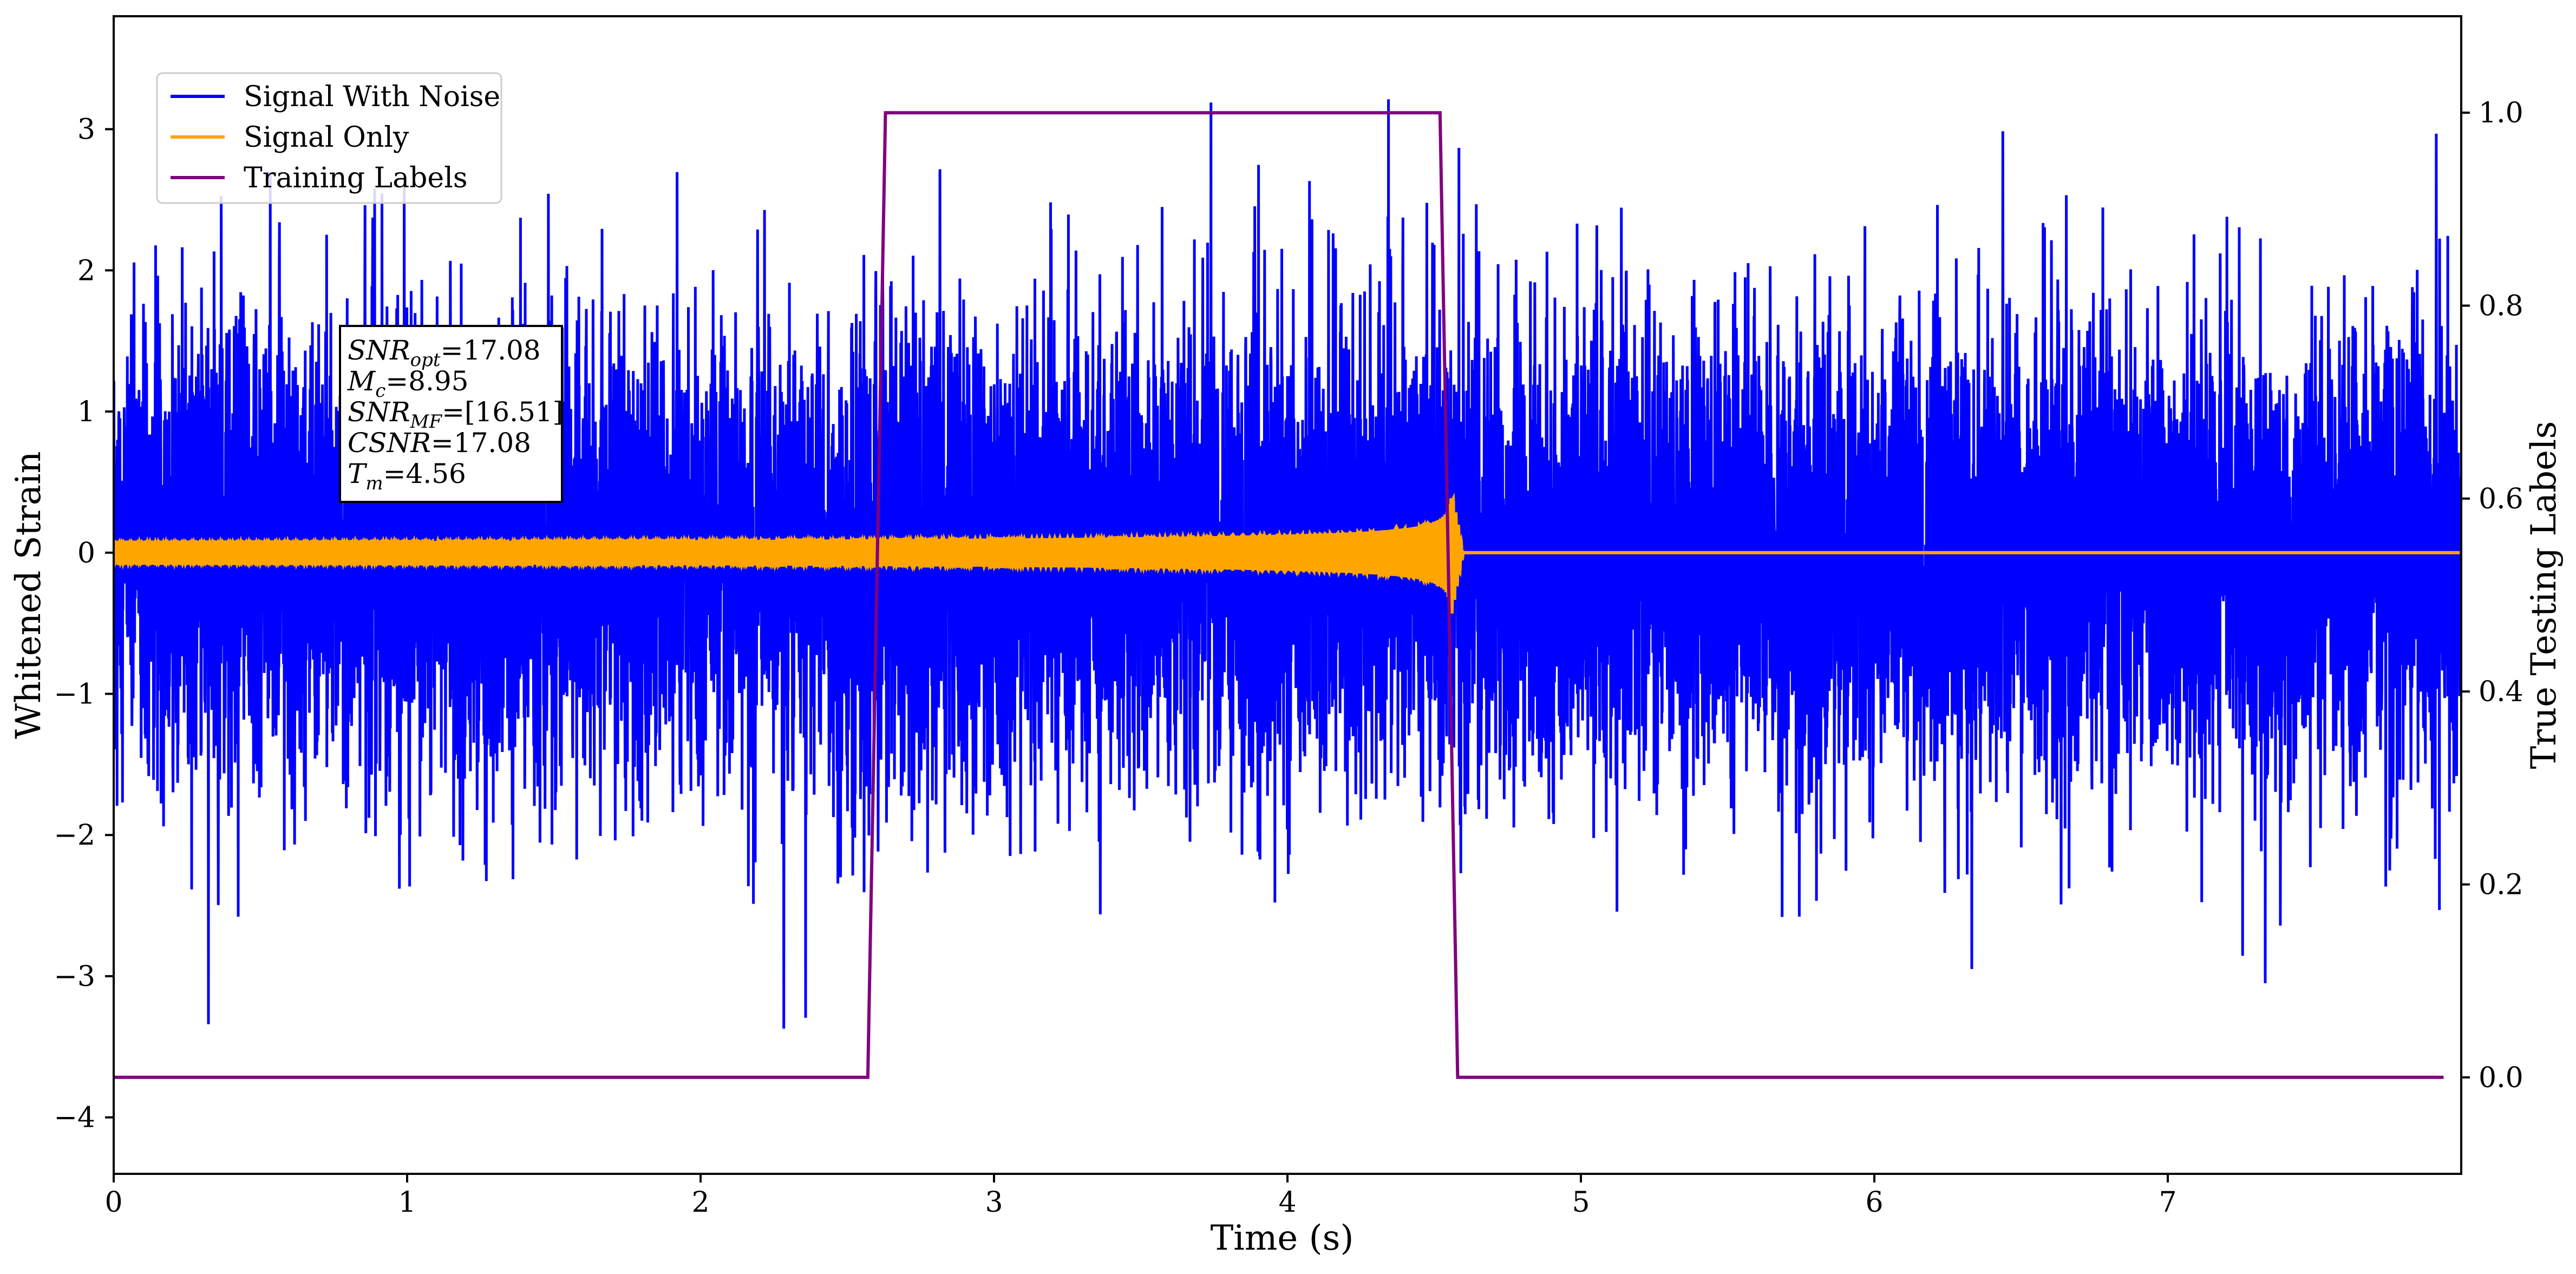  I want to click on annotation-mc: Mc=8.95, so click(407, 383).